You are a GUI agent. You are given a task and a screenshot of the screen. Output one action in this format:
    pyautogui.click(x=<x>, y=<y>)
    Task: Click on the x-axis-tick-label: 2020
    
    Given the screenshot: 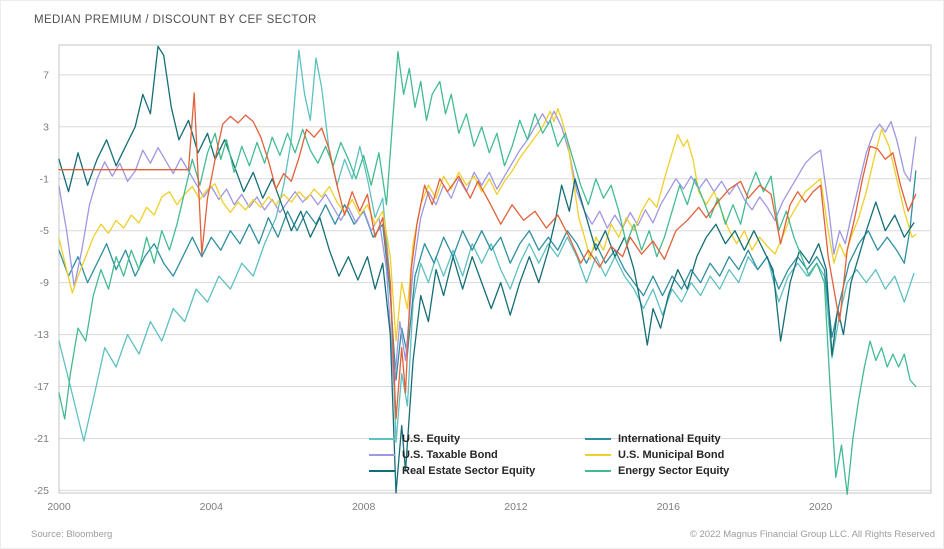 What is the action you would take?
    pyautogui.click(x=821, y=507)
    